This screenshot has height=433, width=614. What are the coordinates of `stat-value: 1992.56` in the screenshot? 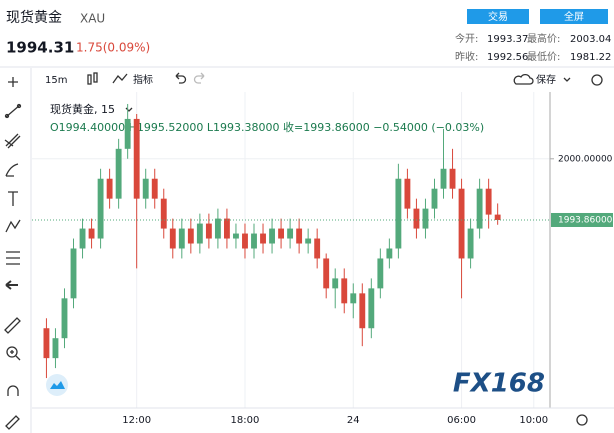 It's located at (507, 57).